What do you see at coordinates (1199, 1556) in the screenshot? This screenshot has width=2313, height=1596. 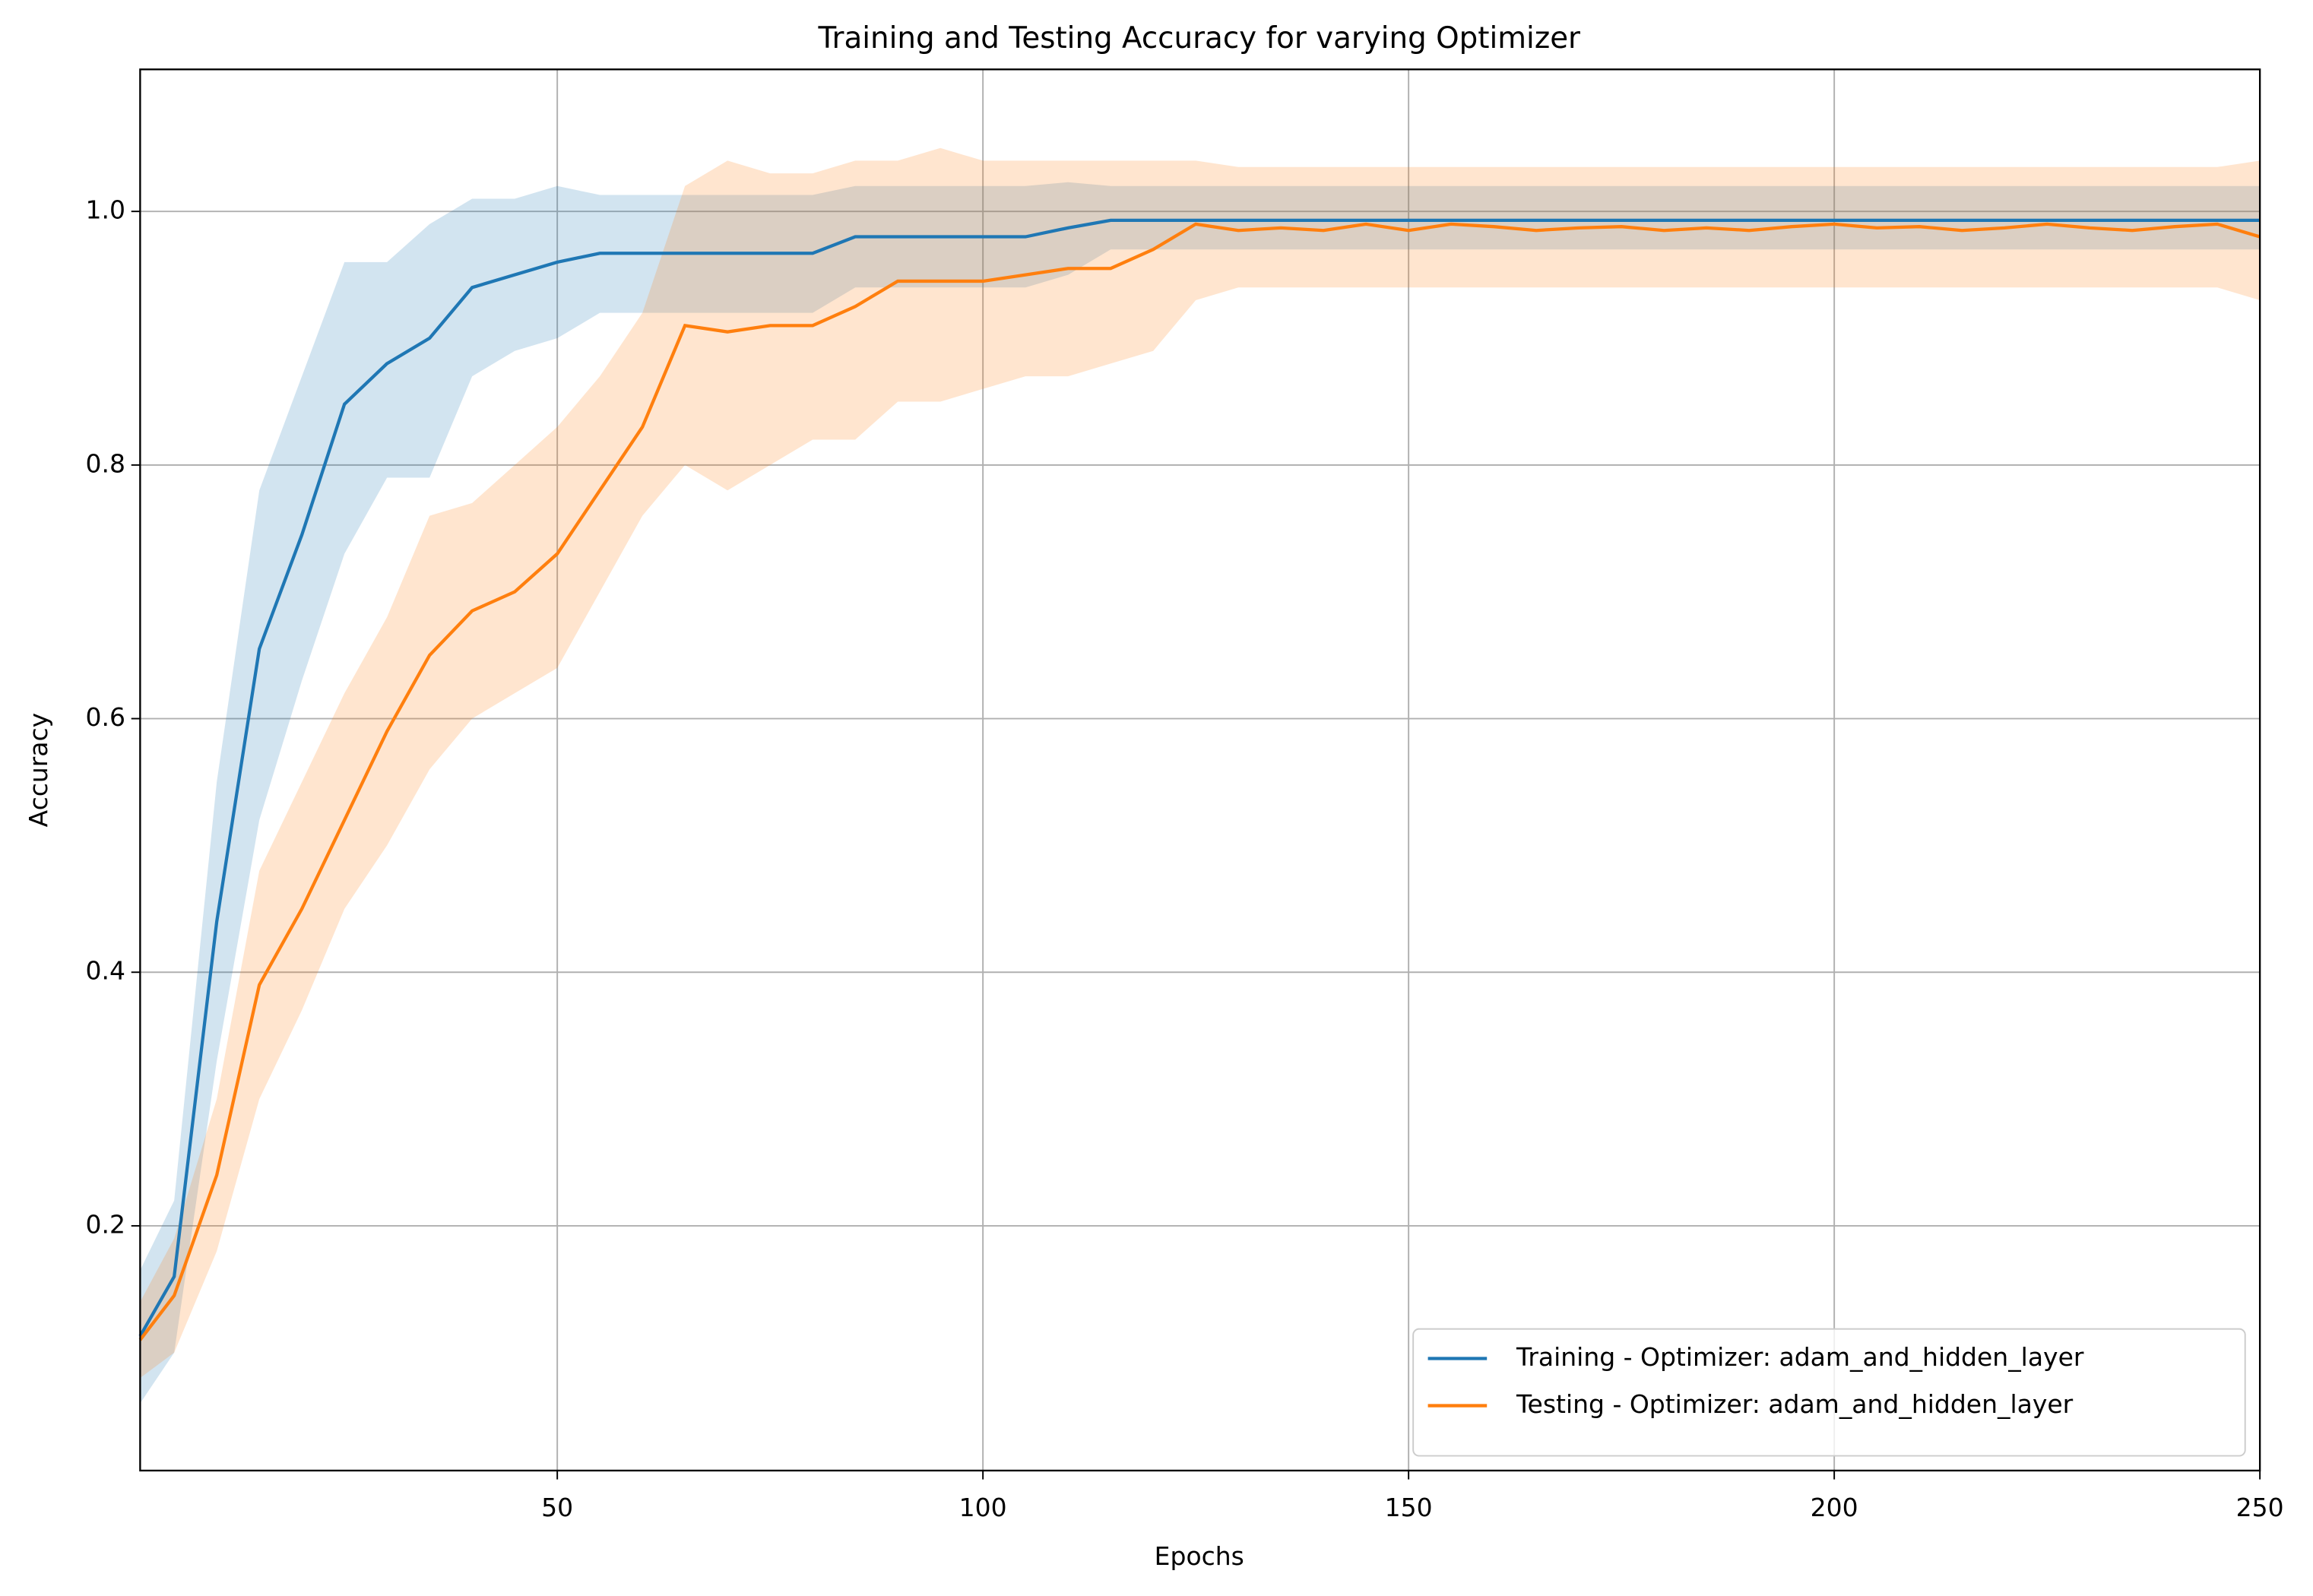 I see `x-axis-label: Epochs` at bounding box center [1199, 1556].